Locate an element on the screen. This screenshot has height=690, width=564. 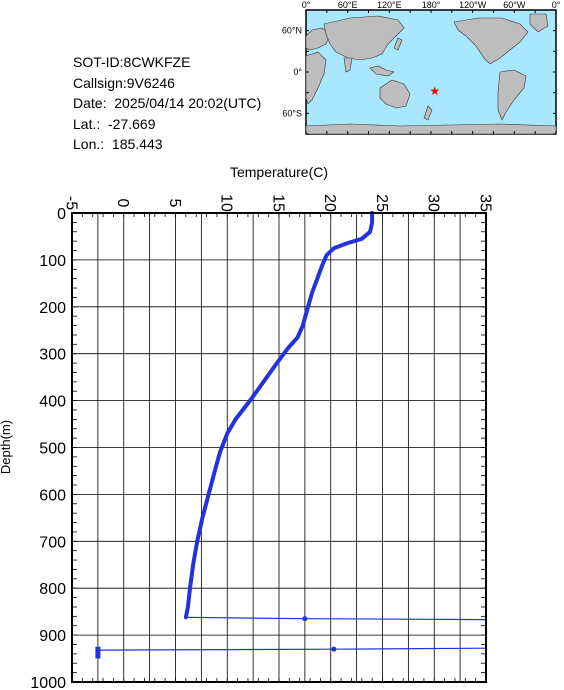
map-longitude-label: 120°E is located at coordinates (389, 5).